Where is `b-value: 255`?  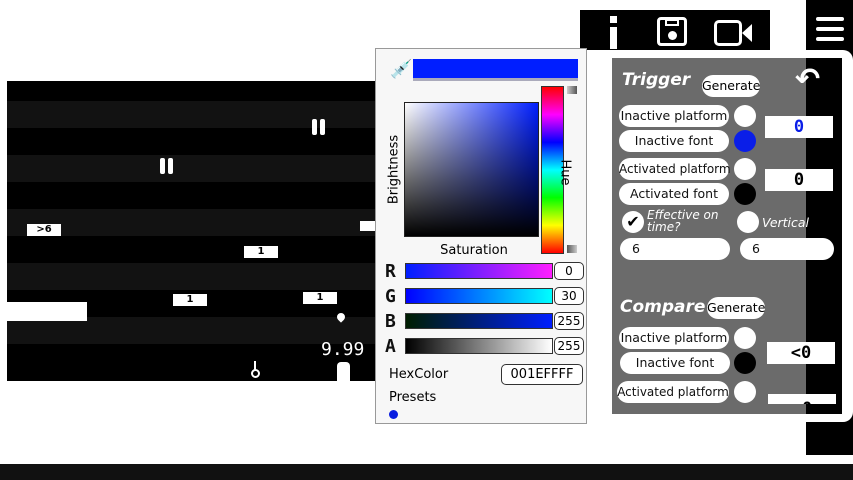 b-value: 255 is located at coordinates (569, 321).